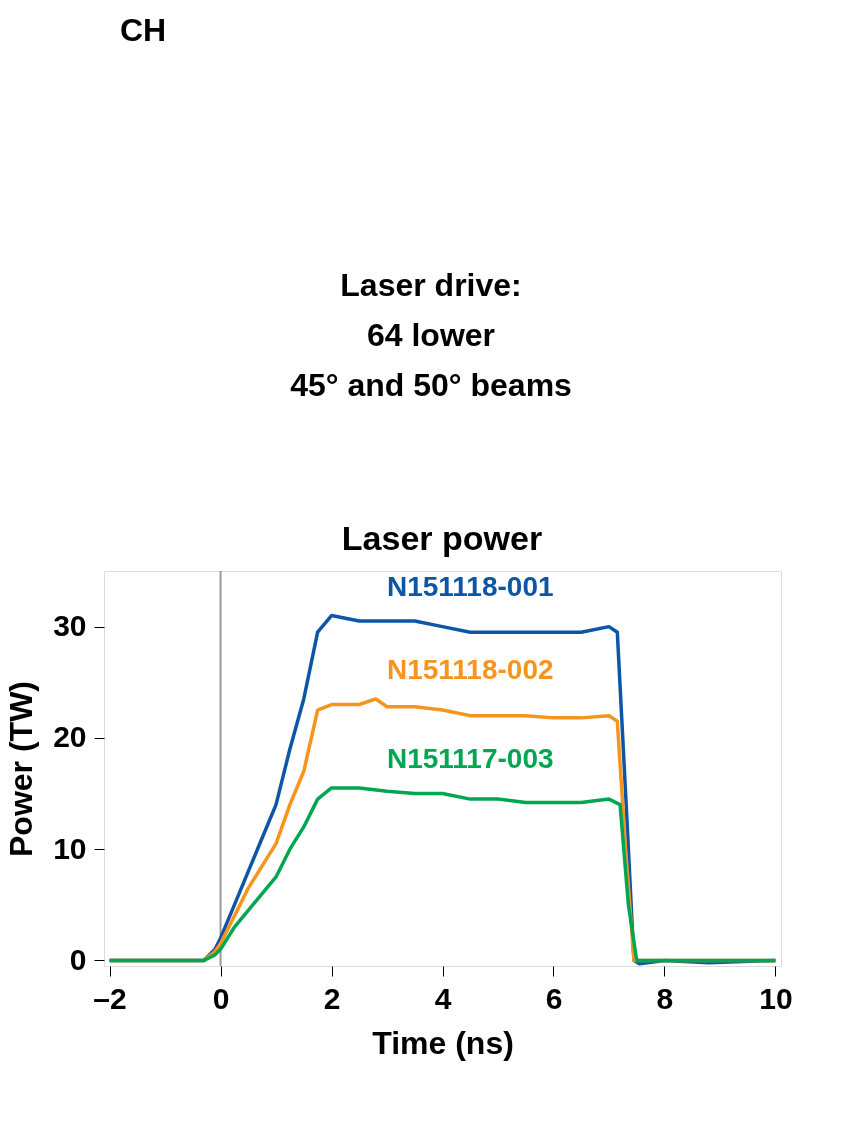  I want to click on line-series, so click(442, 874).